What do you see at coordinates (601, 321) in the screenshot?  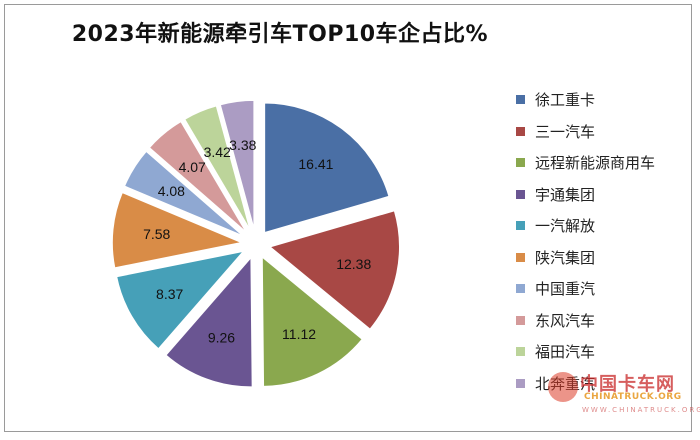 I see `legend-item: 东风汽车` at bounding box center [601, 321].